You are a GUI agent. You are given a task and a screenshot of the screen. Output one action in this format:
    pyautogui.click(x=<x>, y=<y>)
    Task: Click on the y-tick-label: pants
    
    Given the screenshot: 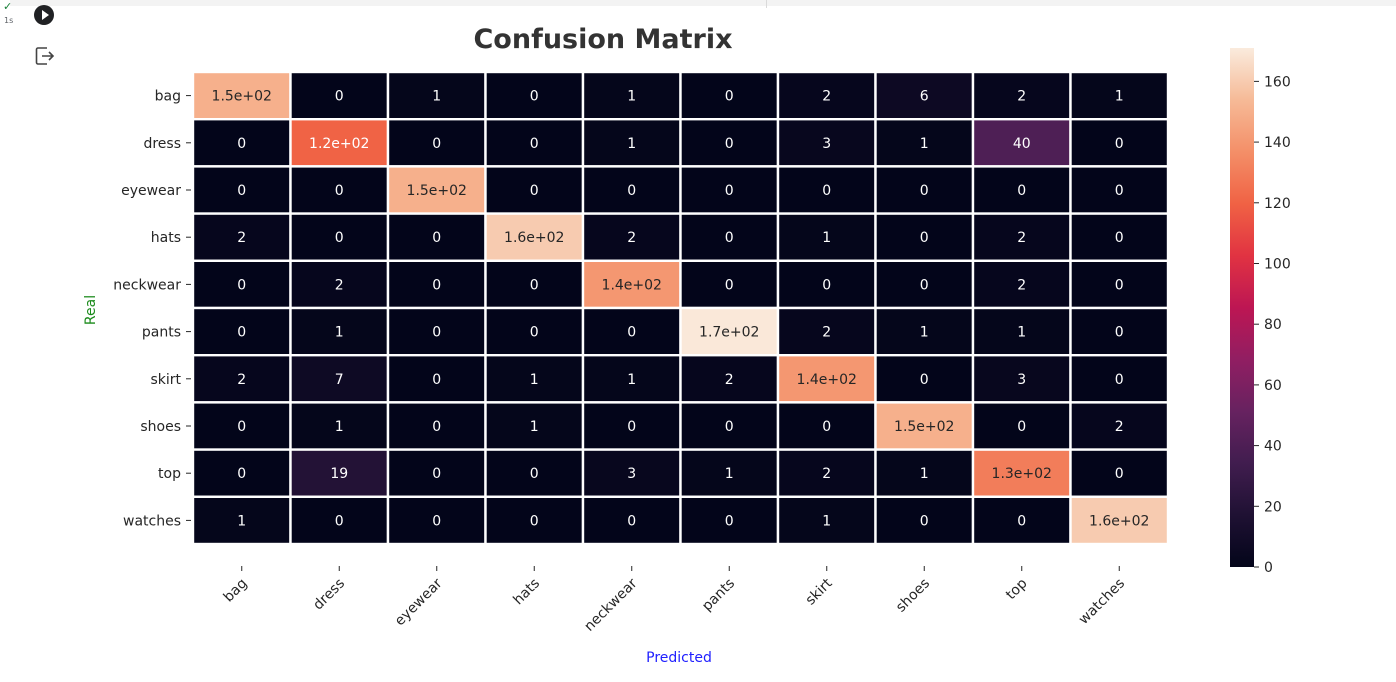 What is the action you would take?
    pyautogui.click(x=161, y=333)
    